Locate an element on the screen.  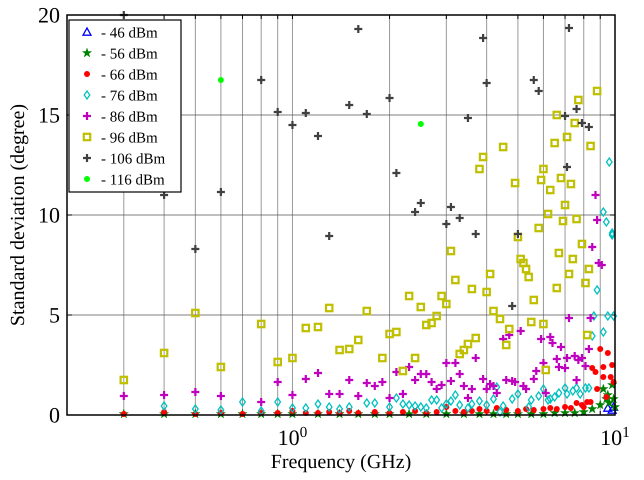
y-axis-title: Standard deviation (degree) is located at coordinates (18, 215).